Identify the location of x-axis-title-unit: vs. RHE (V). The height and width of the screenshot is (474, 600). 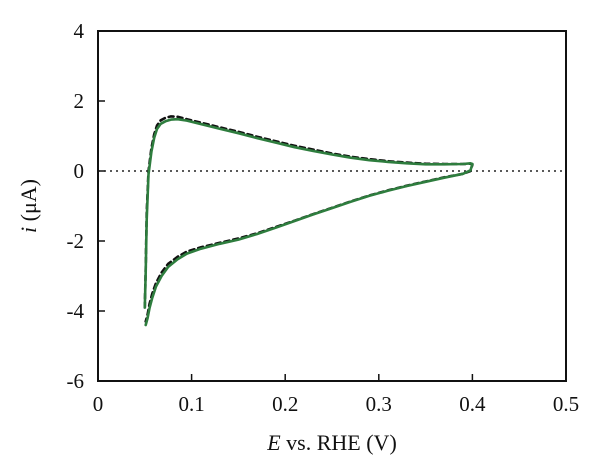
(339, 442).